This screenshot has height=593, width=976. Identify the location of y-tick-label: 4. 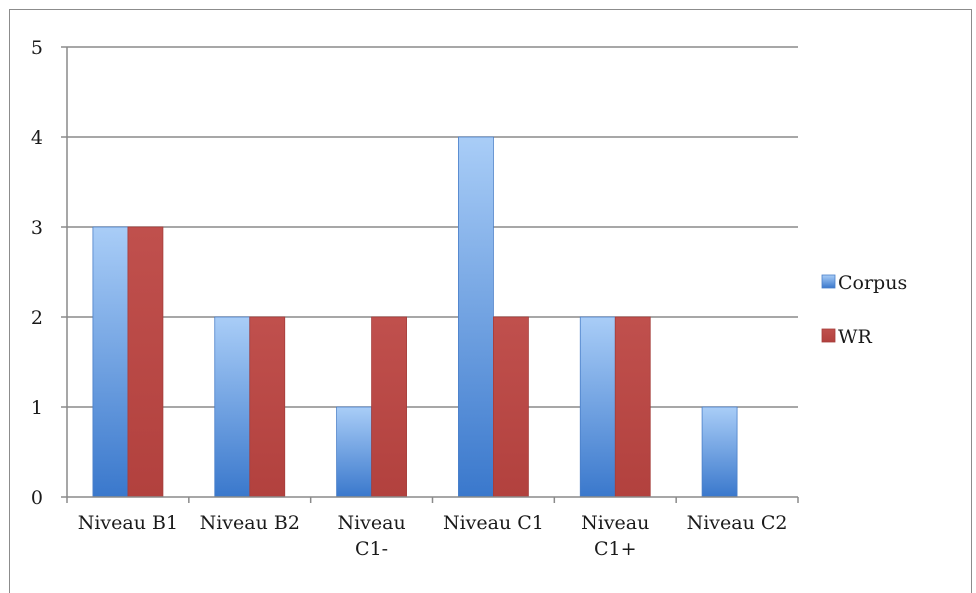
(37, 138).